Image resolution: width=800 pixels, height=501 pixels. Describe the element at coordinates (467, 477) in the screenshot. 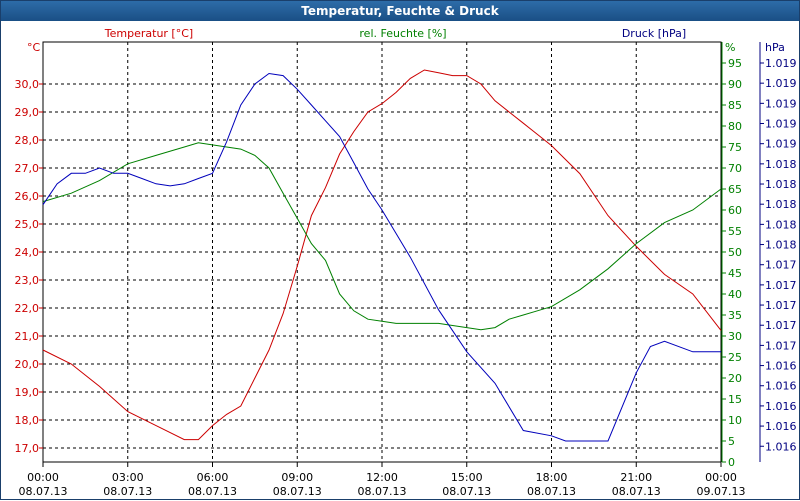

I see `x-tick-label-time: 15:00` at that location.